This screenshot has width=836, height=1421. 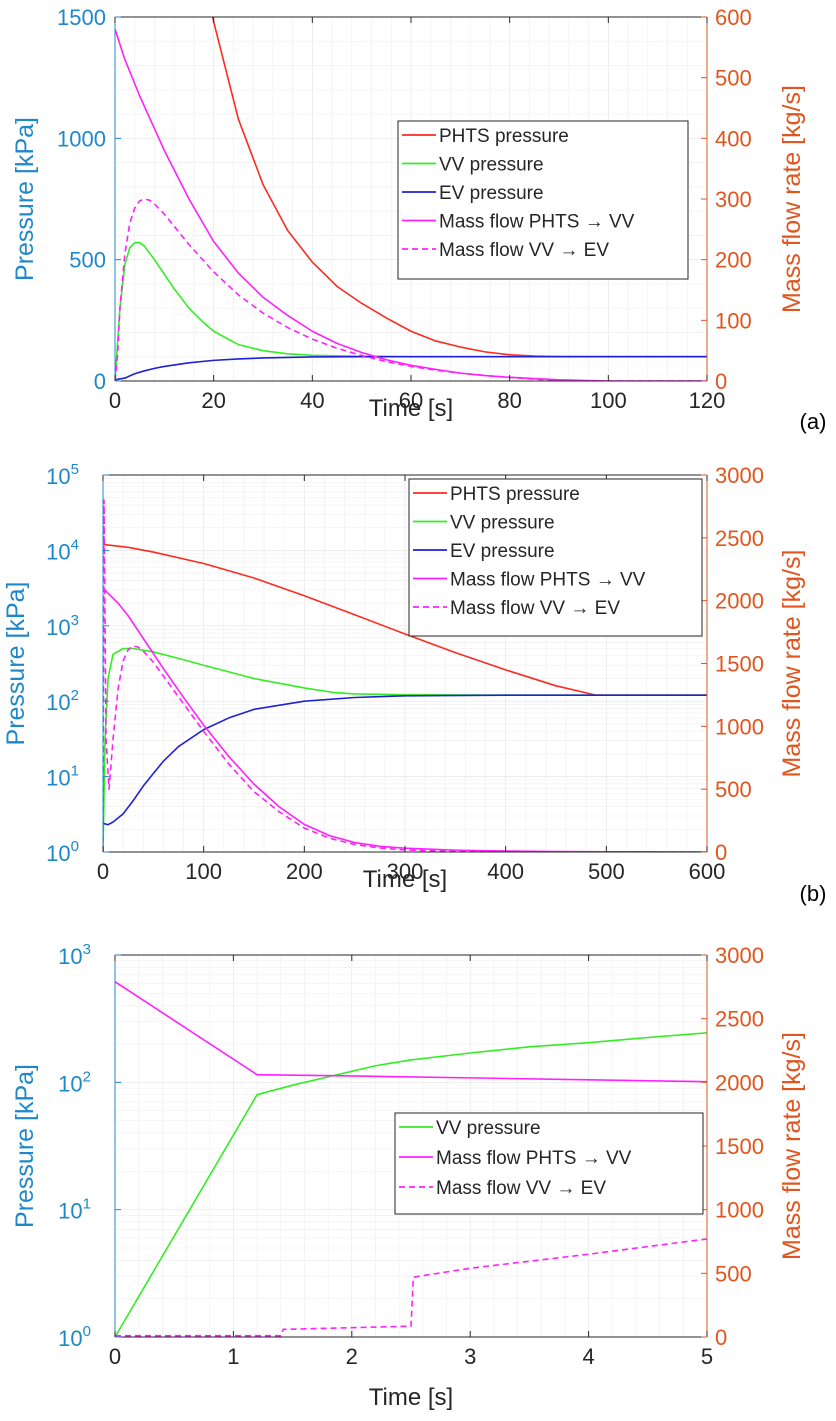 I want to click on y-right-tick-label: 200, so click(x=733, y=260).